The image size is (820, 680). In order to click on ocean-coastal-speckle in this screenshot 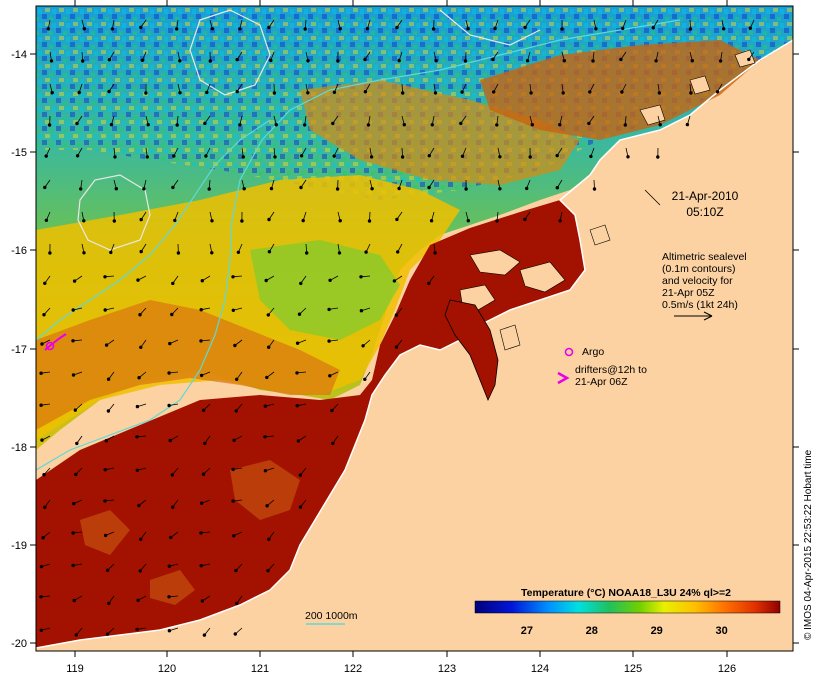, I will do `click(190, 532)`.